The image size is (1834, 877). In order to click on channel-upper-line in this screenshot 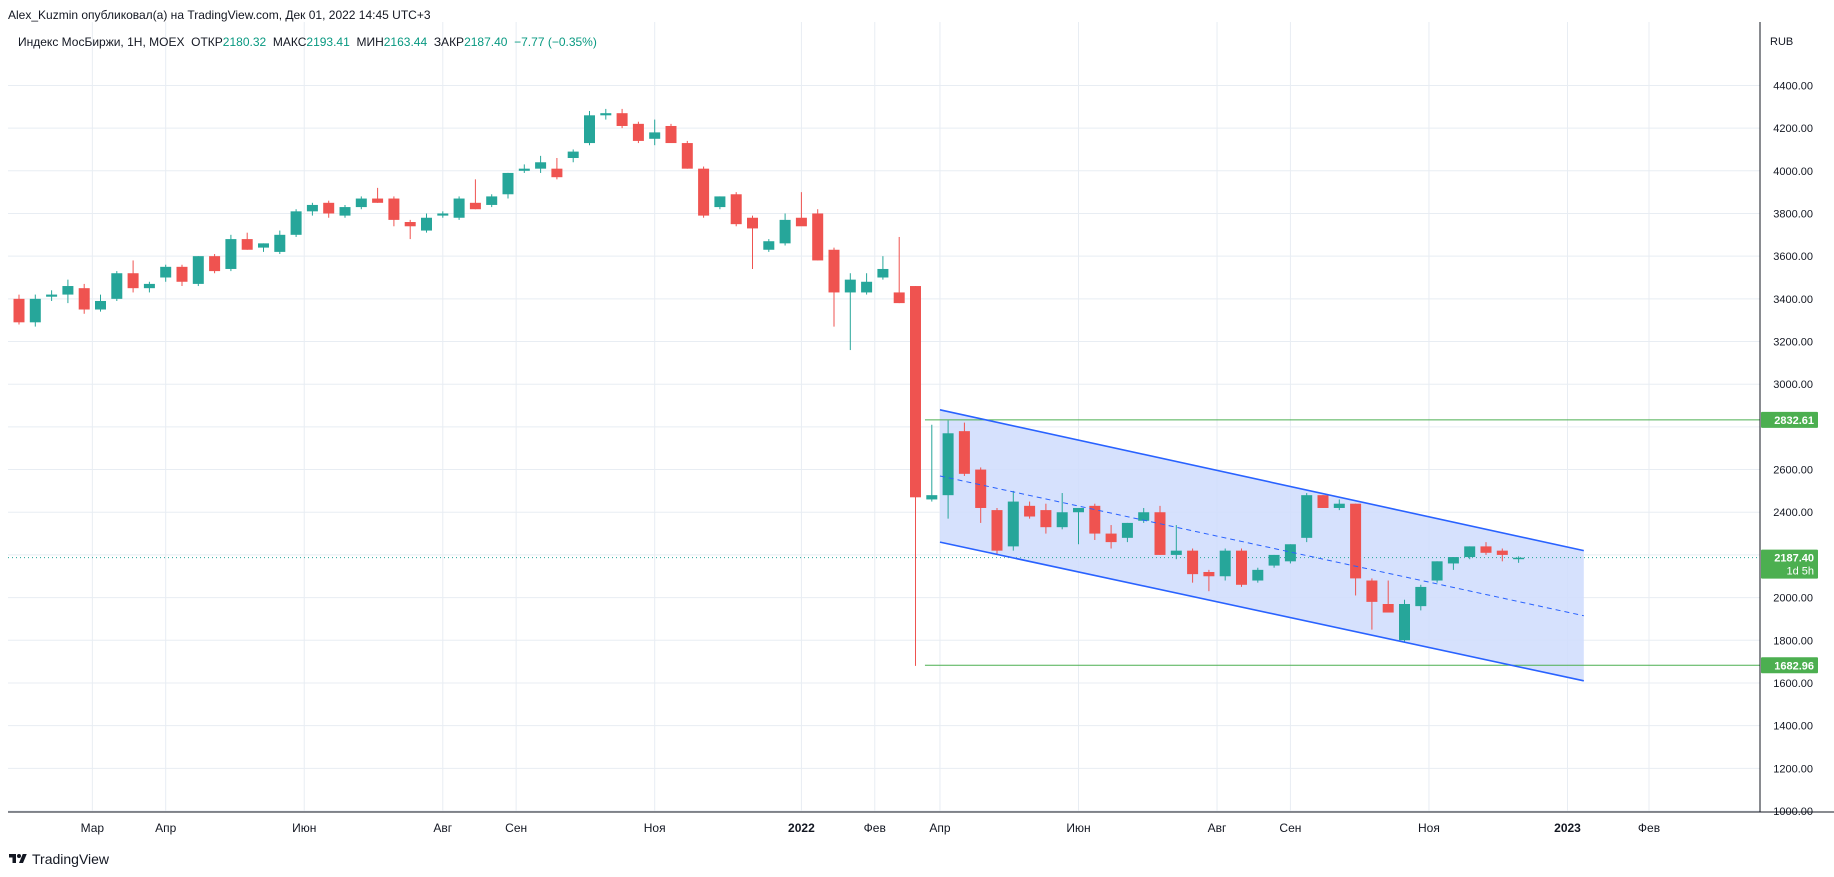, I will do `click(1261, 480)`.